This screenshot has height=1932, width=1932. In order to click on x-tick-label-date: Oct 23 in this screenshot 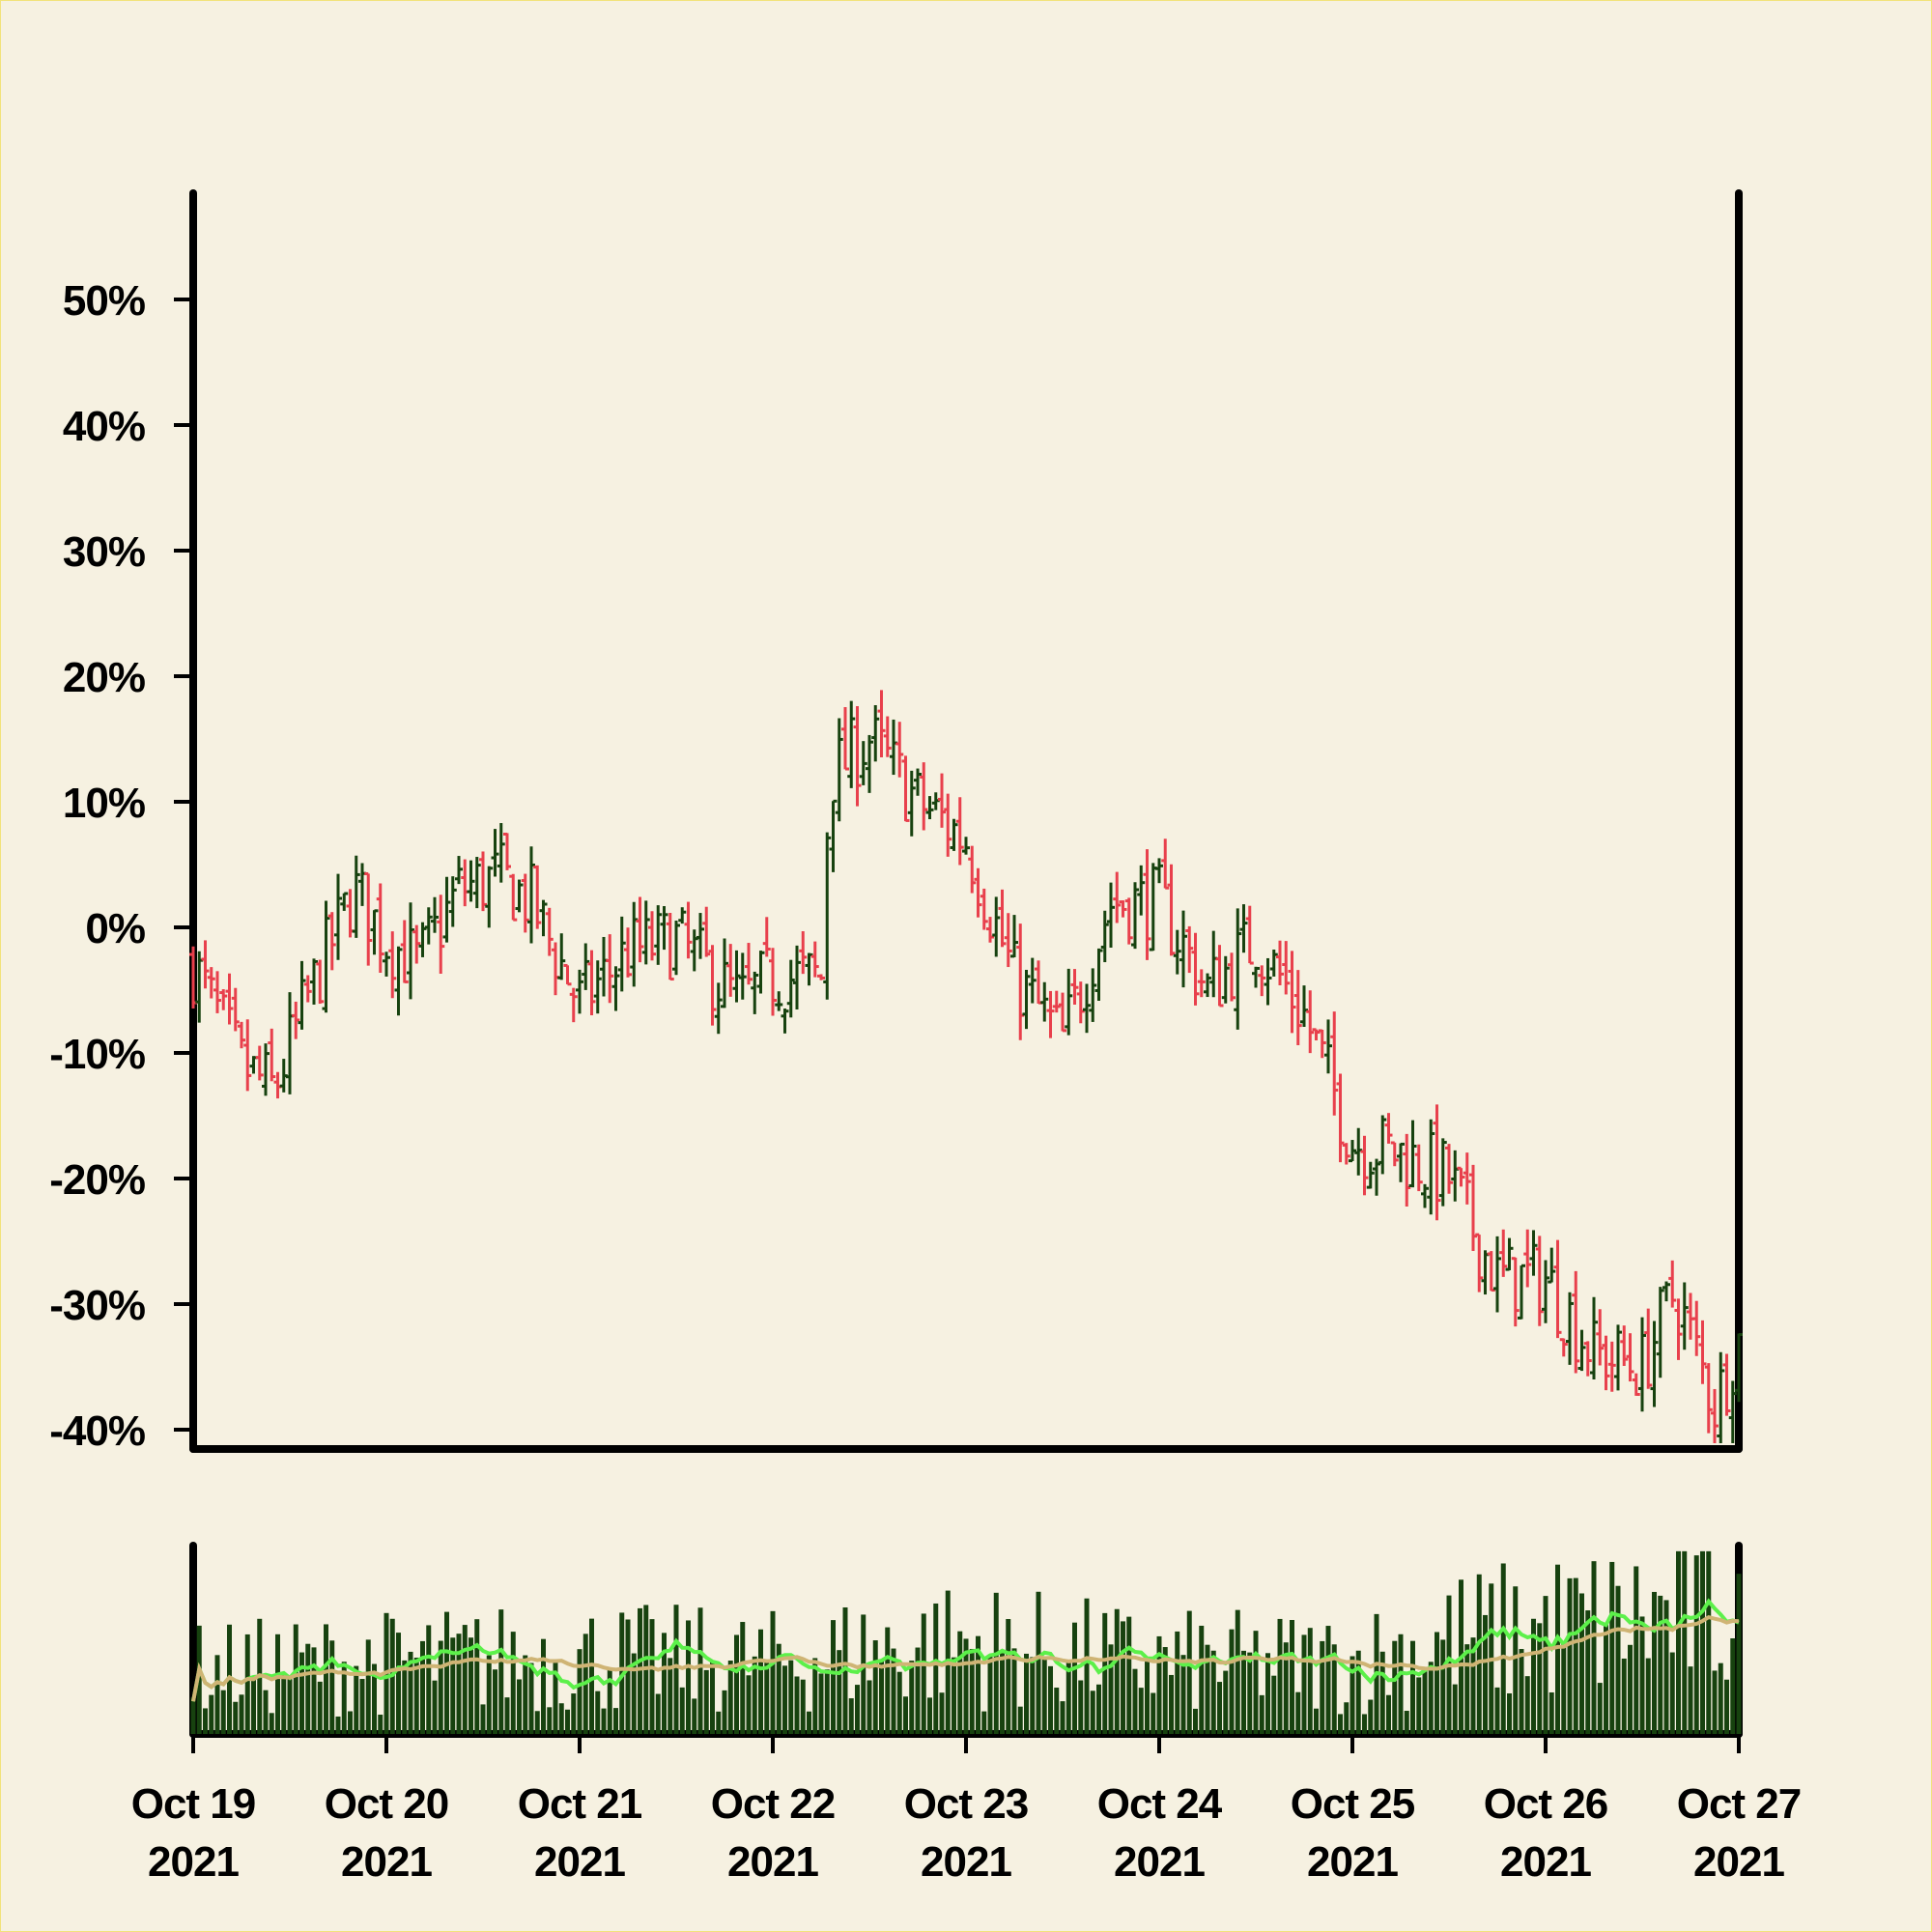, I will do `click(966, 1804)`.